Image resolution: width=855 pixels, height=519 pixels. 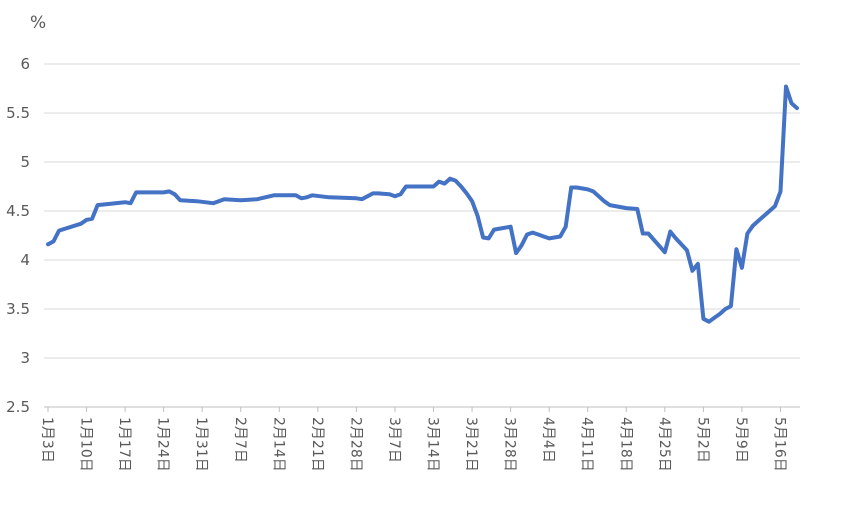 What do you see at coordinates (25, 64) in the screenshot?
I see `y-tick-label: 6` at bounding box center [25, 64].